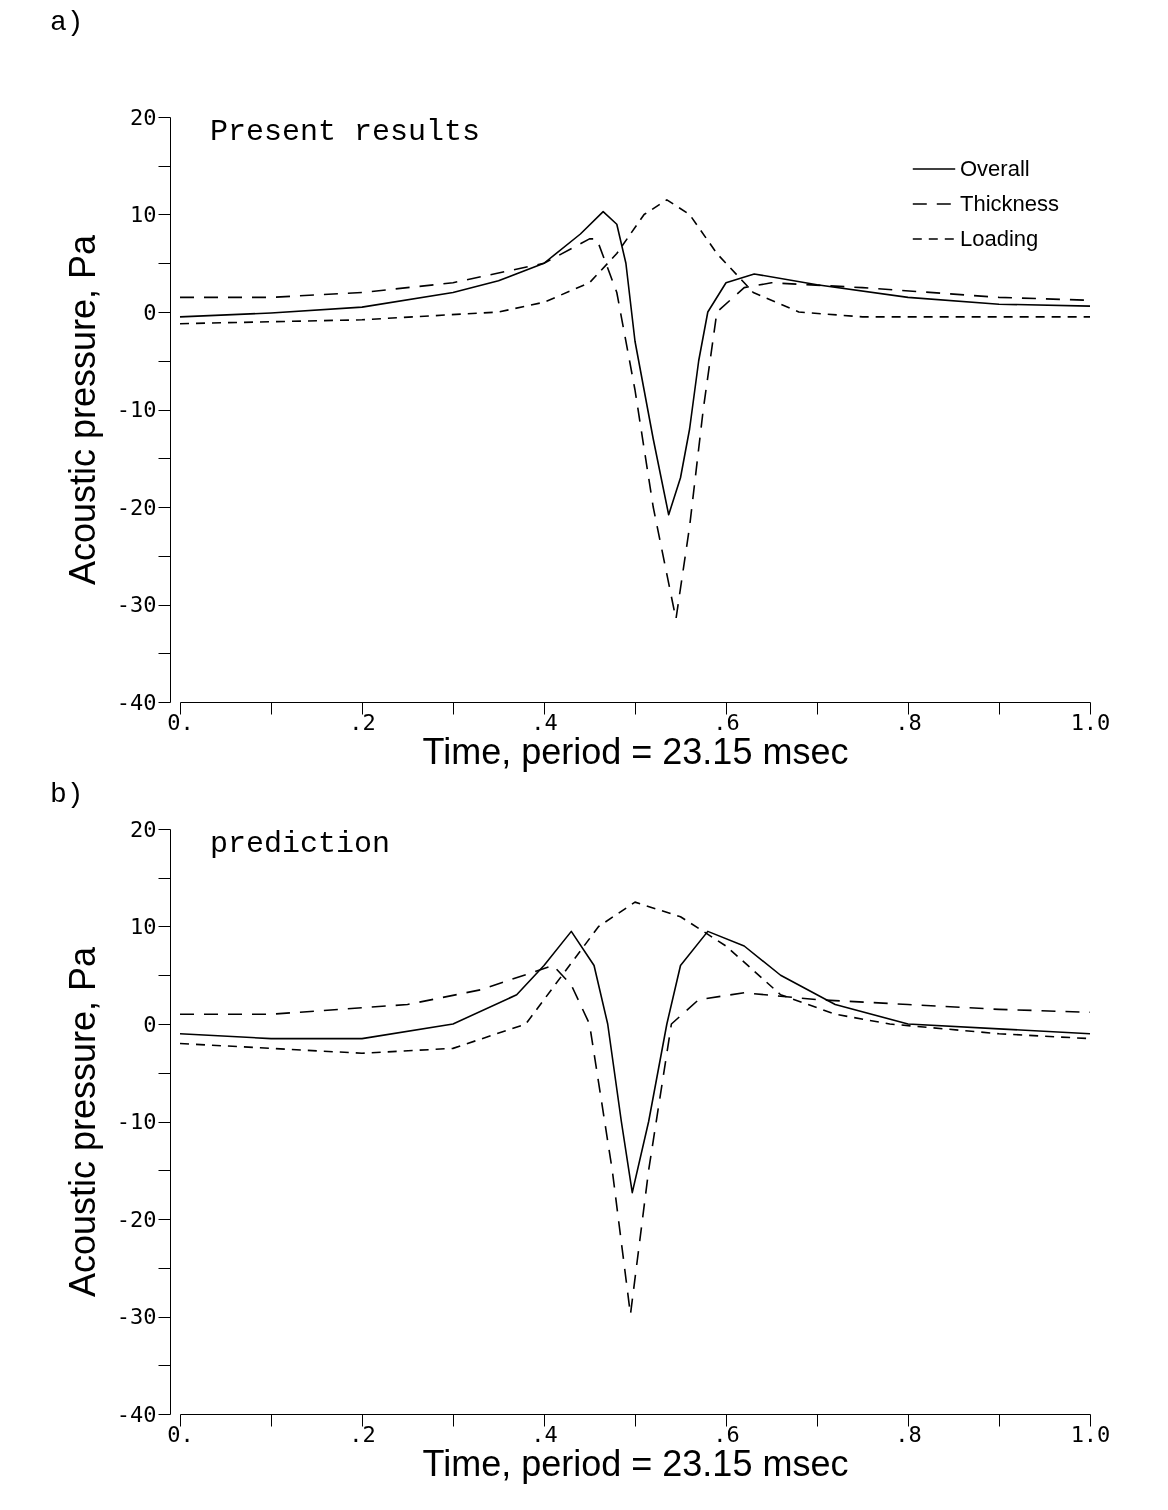 The image size is (1168, 1510). Describe the element at coordinates (67, 22) in the screenshot. I see `text: a)` at that location.